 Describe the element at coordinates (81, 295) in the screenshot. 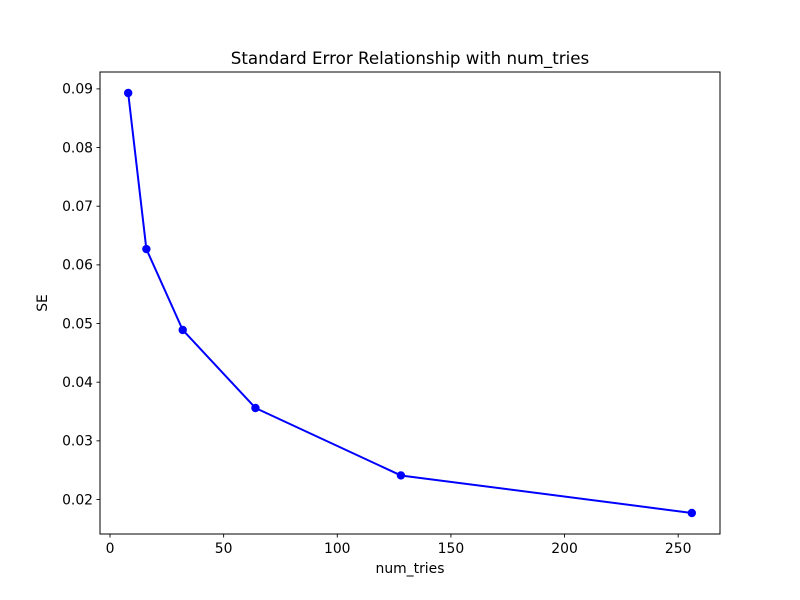

I see `y-axis-ticks: 0.02 0.03 0.04 0.05 0.06 0.07 0.08 0.09` at that location.